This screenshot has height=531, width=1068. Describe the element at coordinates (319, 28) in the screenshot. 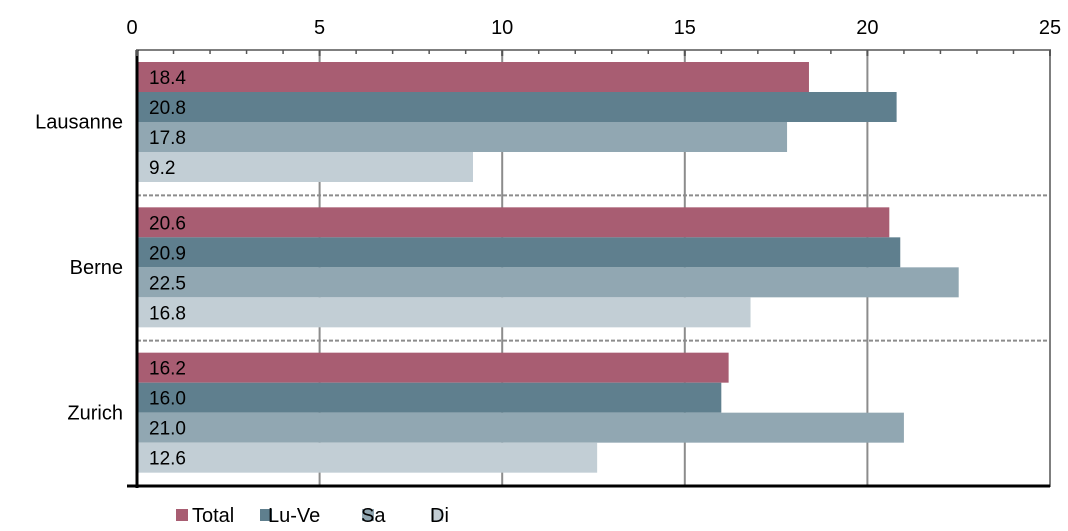

I see `x-tick-label: 5` at that location.